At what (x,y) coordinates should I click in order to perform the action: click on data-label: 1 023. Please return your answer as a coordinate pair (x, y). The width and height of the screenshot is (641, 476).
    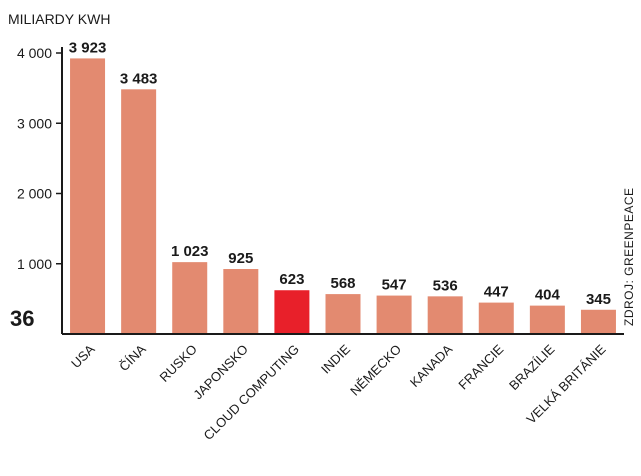
    Looking at the image, I should click on (190, 251).